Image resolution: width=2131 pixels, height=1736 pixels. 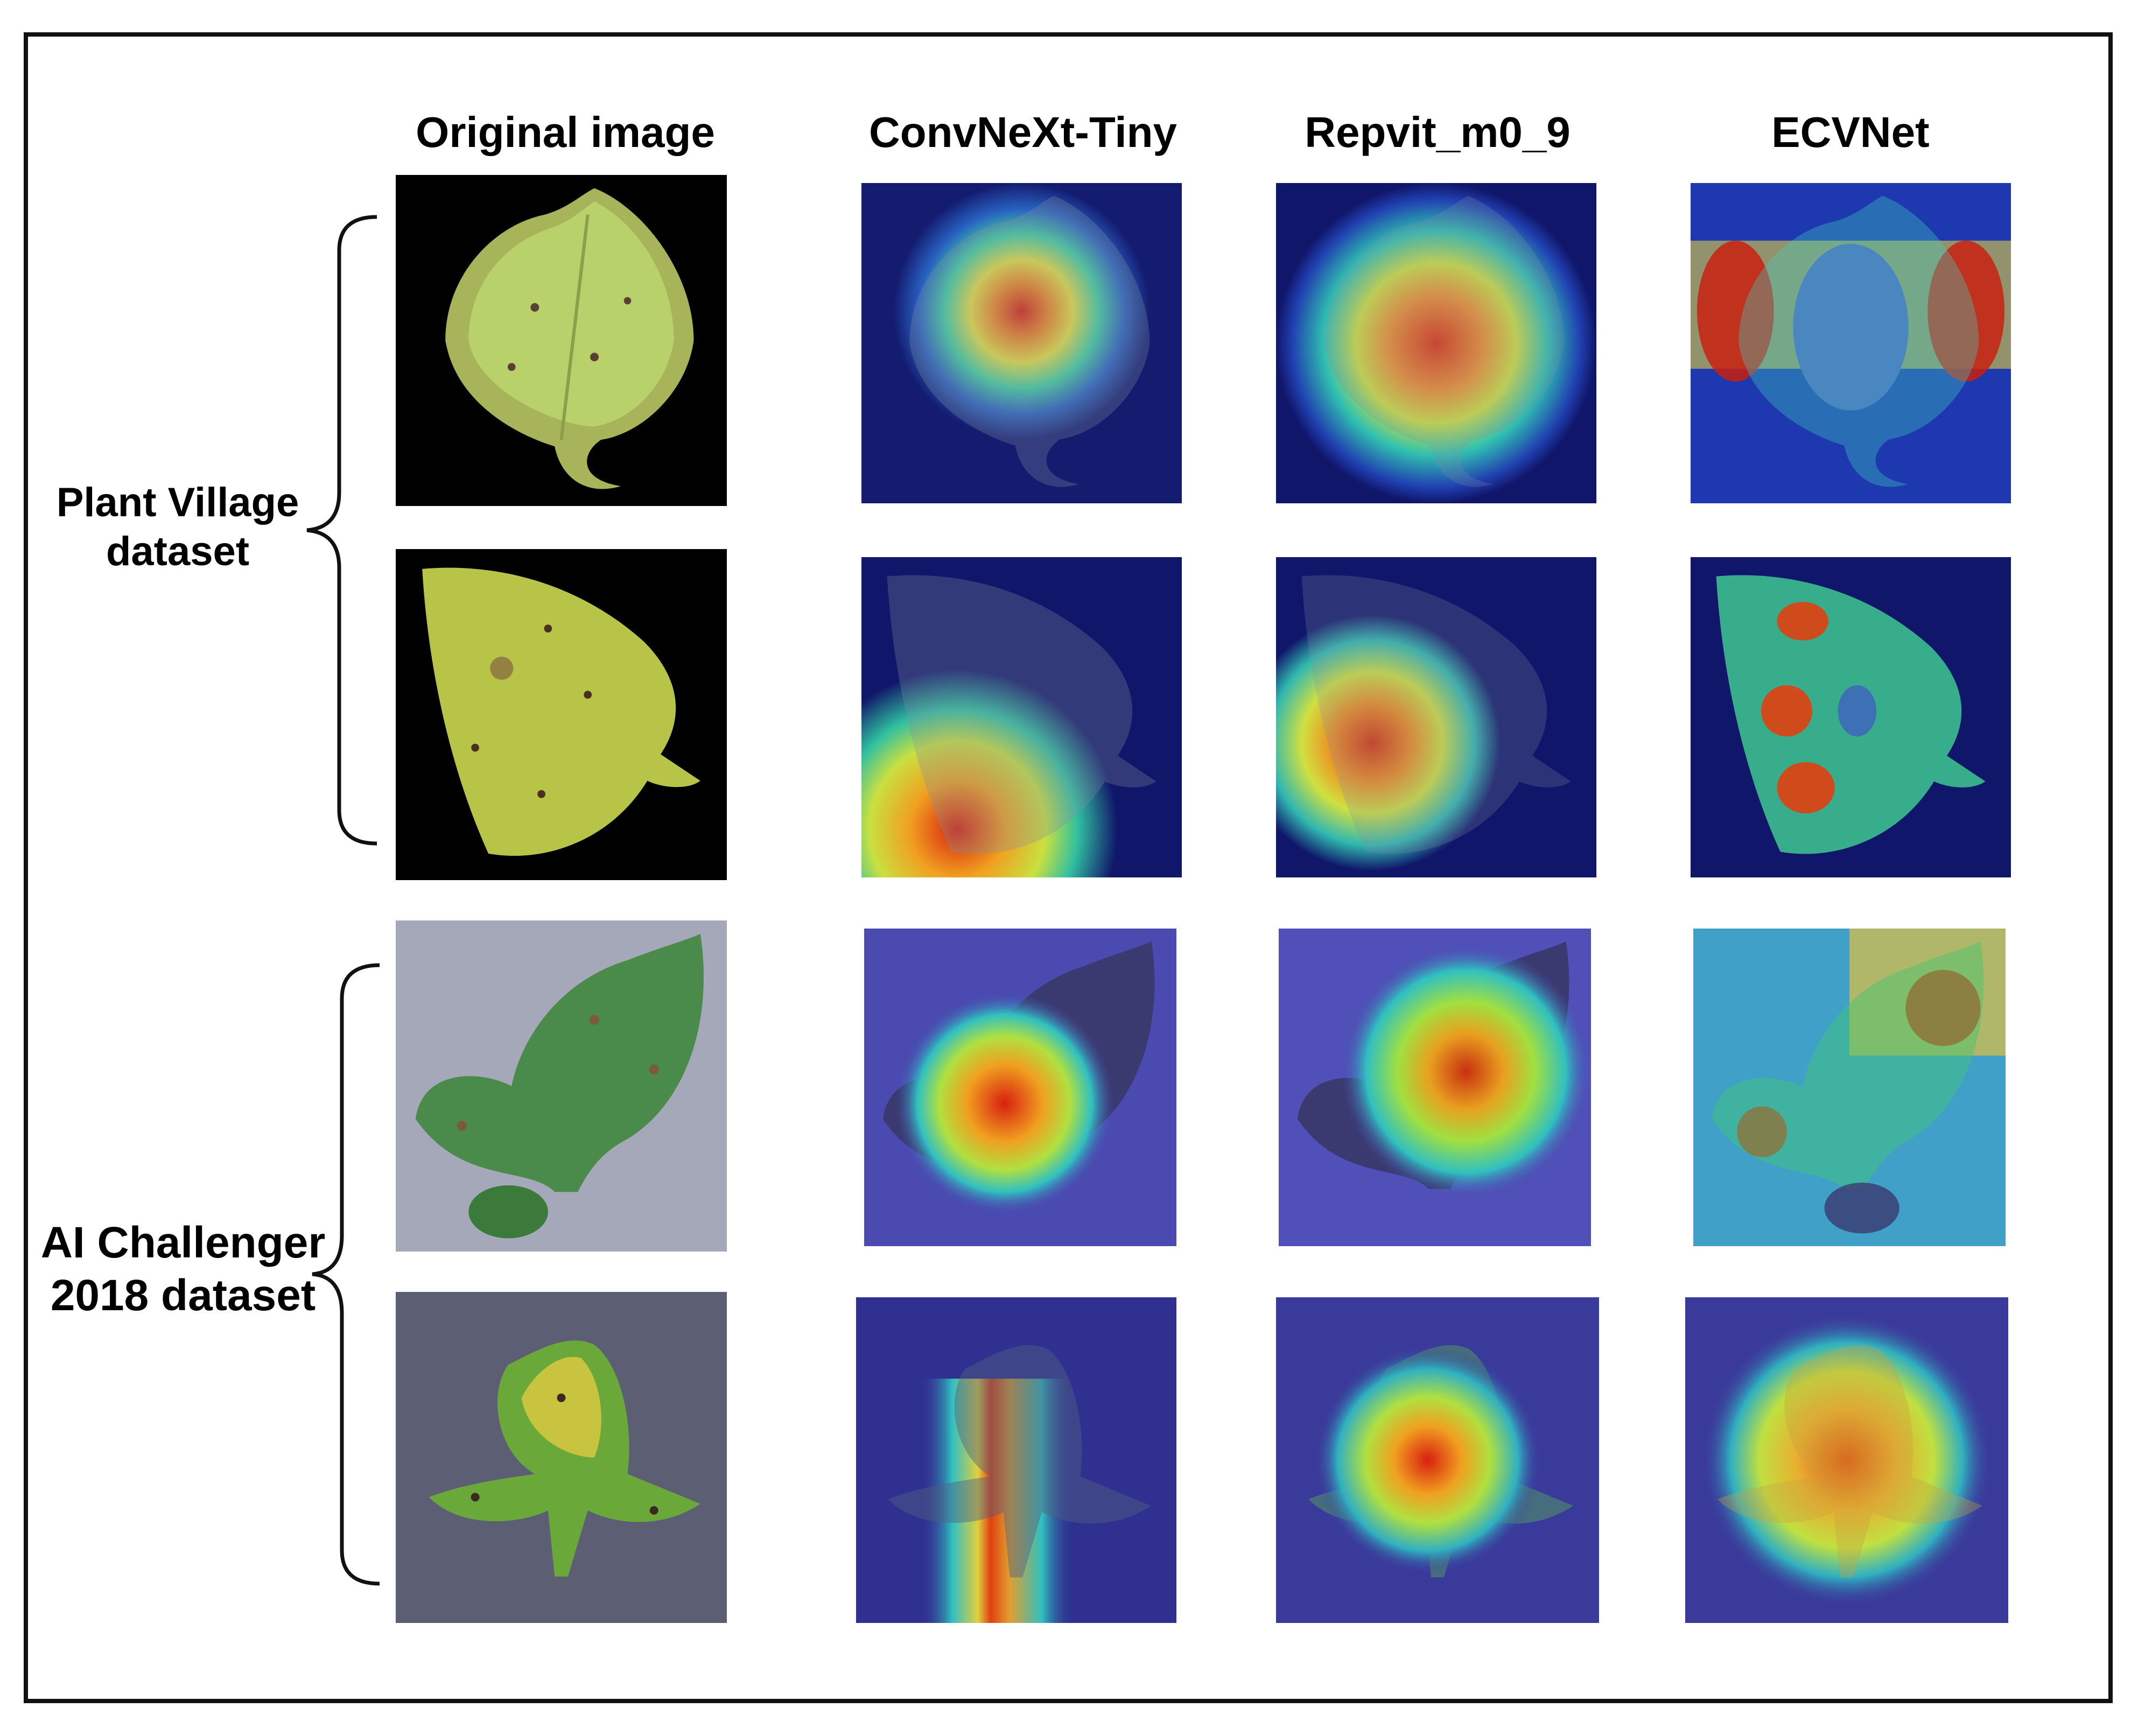 What do you see at coordinates (1850, 132) in the screenshot?
I see `column-header-ecvnet: ECVNet` at bounding box center [1850, 132].